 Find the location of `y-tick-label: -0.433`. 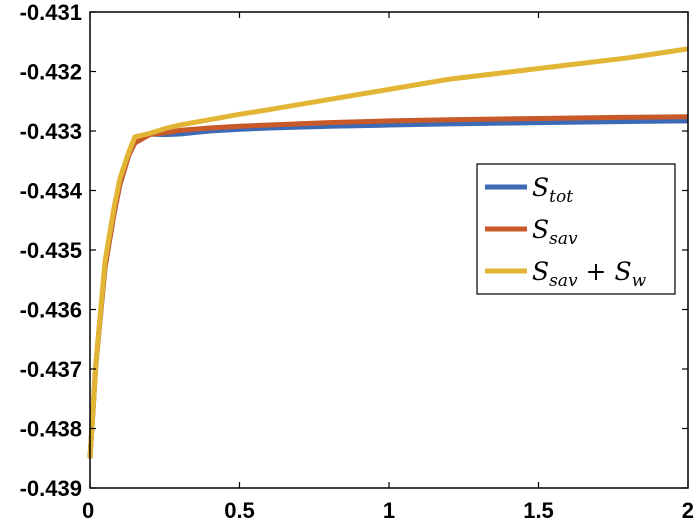

y-tick-label: -0.433 is located at coordinates (51, 131).